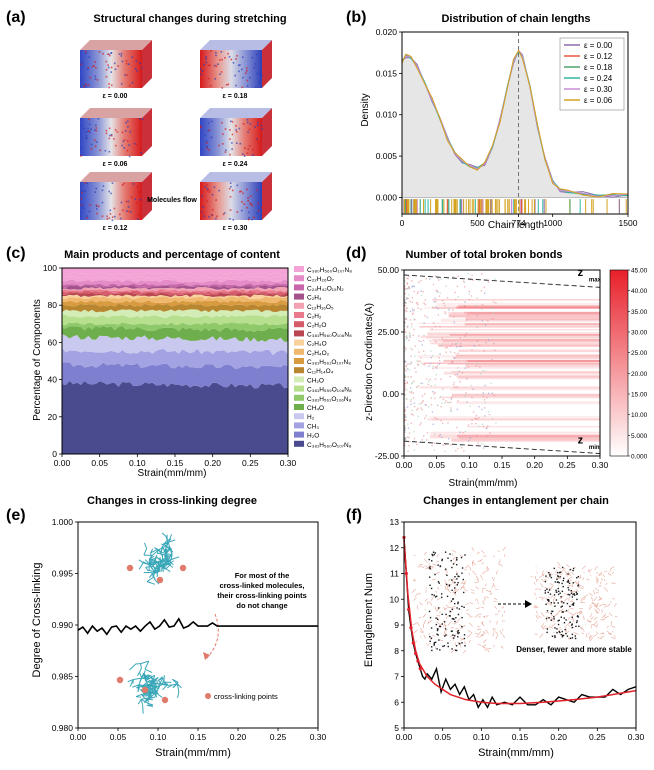  I want to click on panel-c-frame, so click(175, 361).